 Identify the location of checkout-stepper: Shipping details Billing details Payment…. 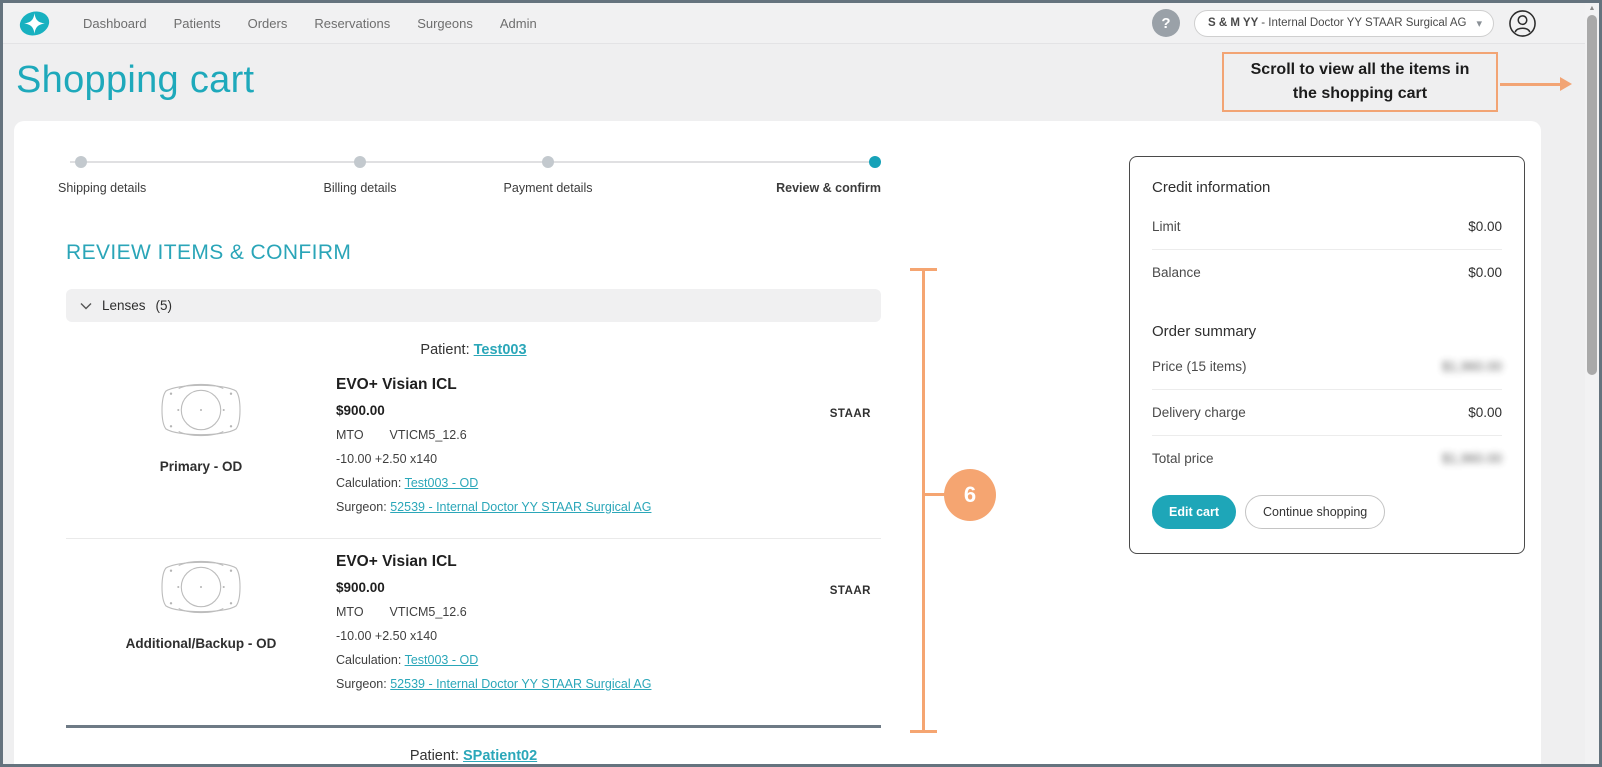
(469, 182).